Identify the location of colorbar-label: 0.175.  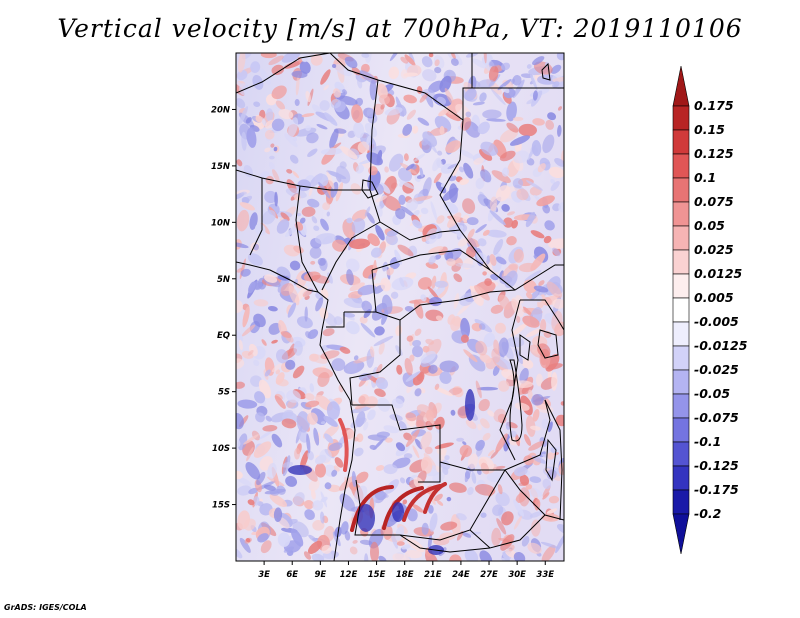
(714, 105).